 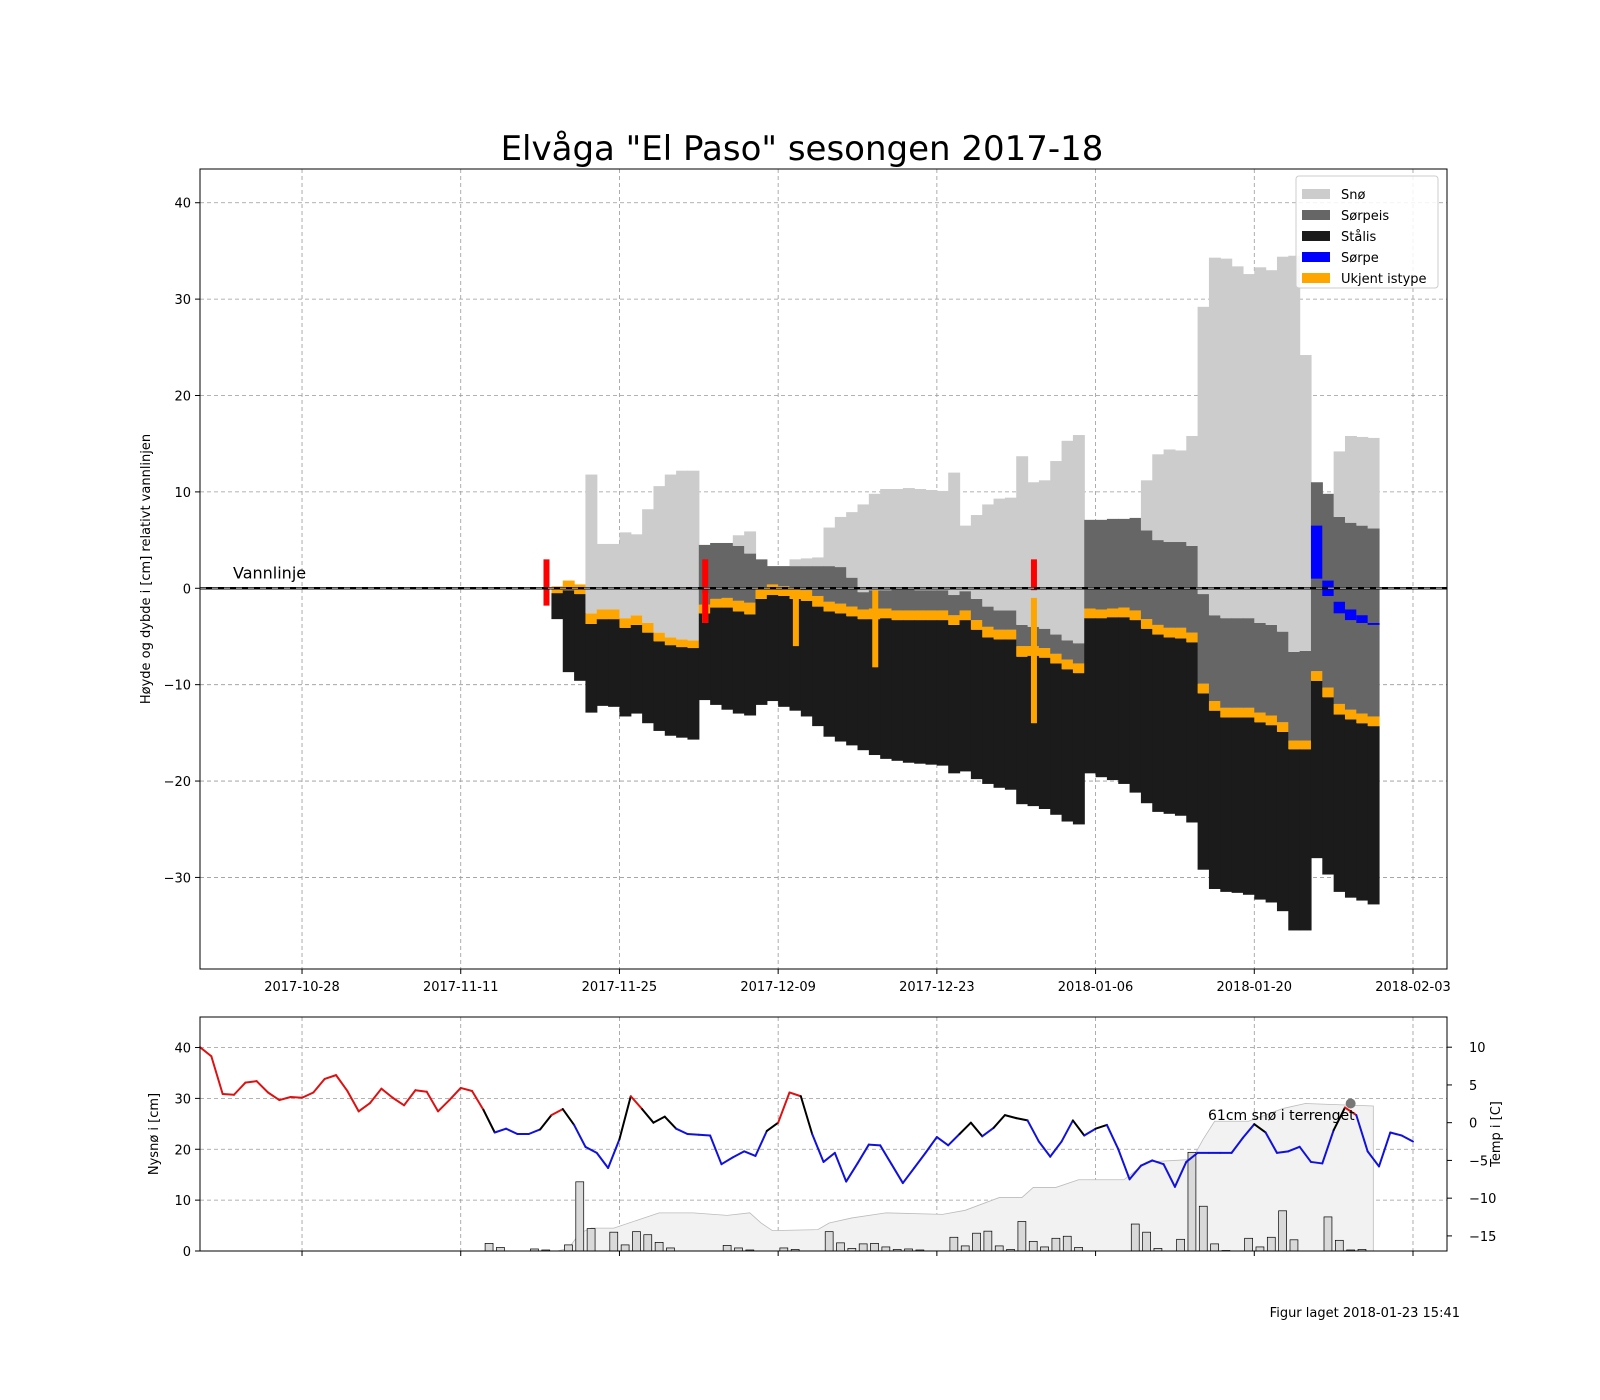 What do you see at coordinates (1033, 660) in the screenshot?
I see `unknown-ice-marker` at bounding box center [1033, 660].